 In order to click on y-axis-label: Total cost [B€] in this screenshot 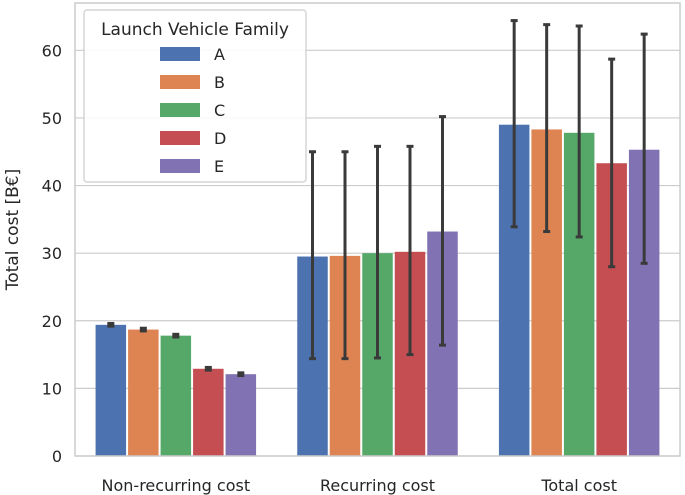, I will do `click(13, 230)`.